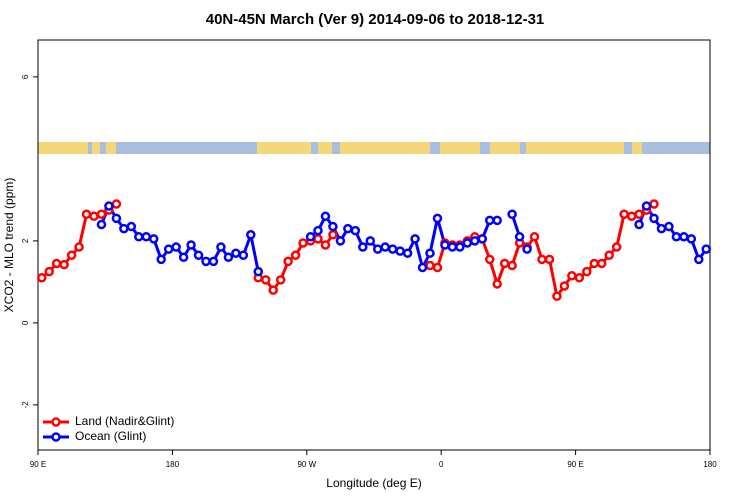 The height and width of the screenshot is (500, 750). What do you see at coordinates (124, 421) in the screenshot?
I see `legend-label: Land (Nadir&Glint)` at bounding box center [124, 421].